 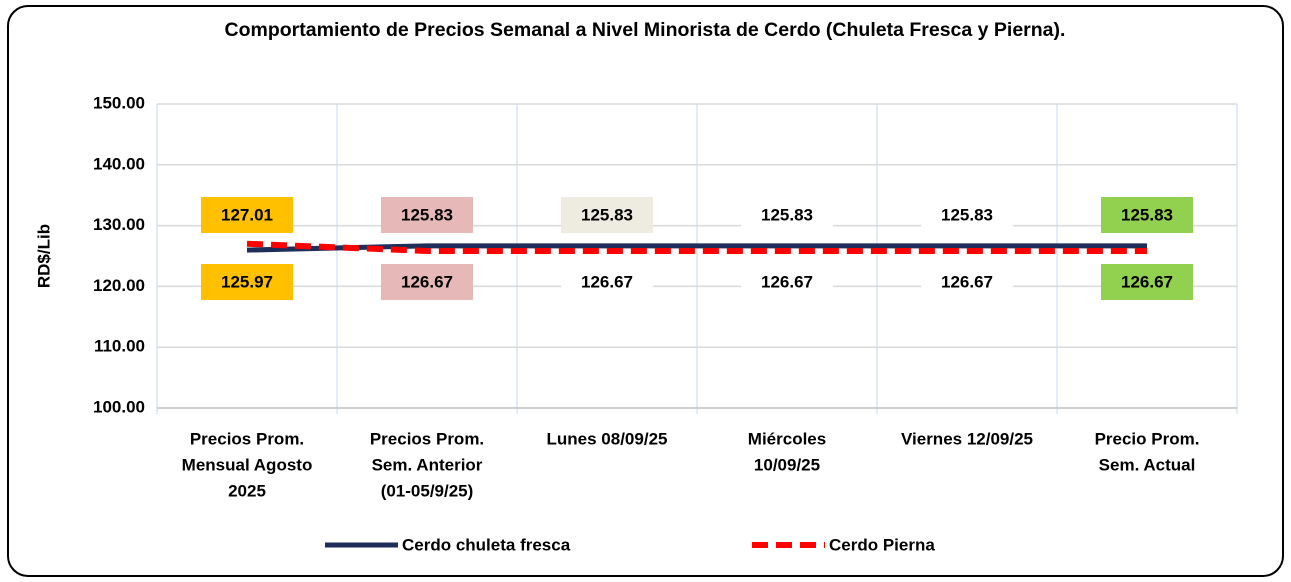 What do you see at coordinates (119, 346) in the screenshot?
I see `y-tick-label: 110.00` at bounding box center [119, 346].